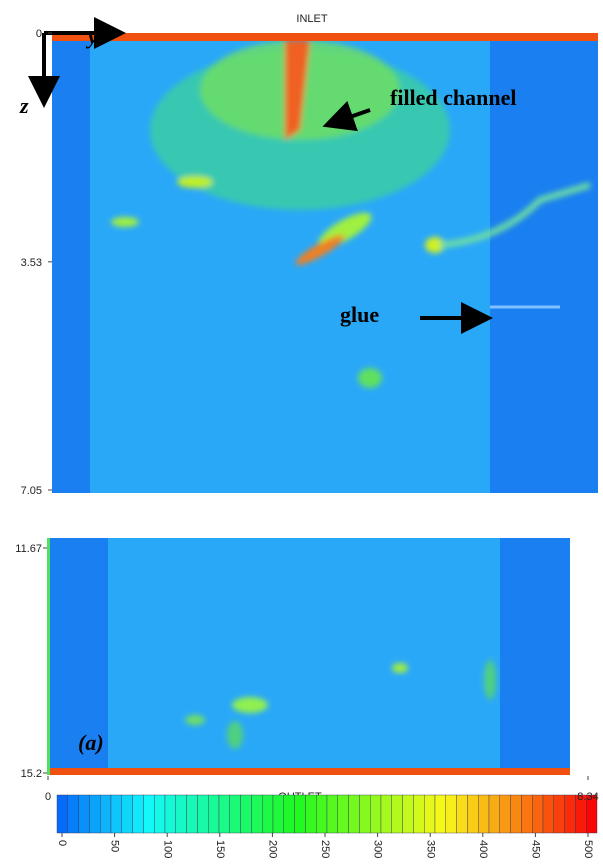 This screenshot has height=867, width=603. I want to click on colorbar-tick-label: 300, so click(378, 849).